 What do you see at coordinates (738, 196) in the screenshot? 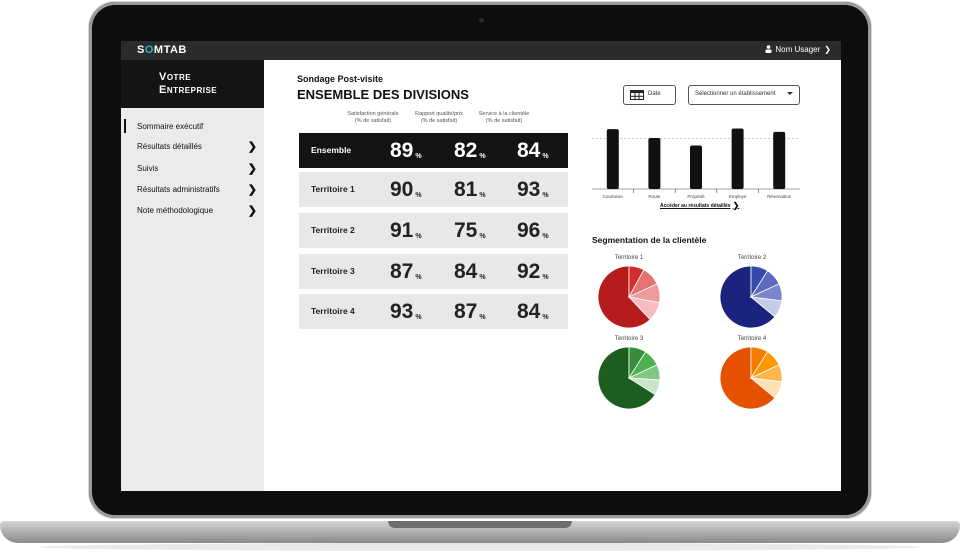
I see `tick-label: Employé` at bounding box center [738, 196].